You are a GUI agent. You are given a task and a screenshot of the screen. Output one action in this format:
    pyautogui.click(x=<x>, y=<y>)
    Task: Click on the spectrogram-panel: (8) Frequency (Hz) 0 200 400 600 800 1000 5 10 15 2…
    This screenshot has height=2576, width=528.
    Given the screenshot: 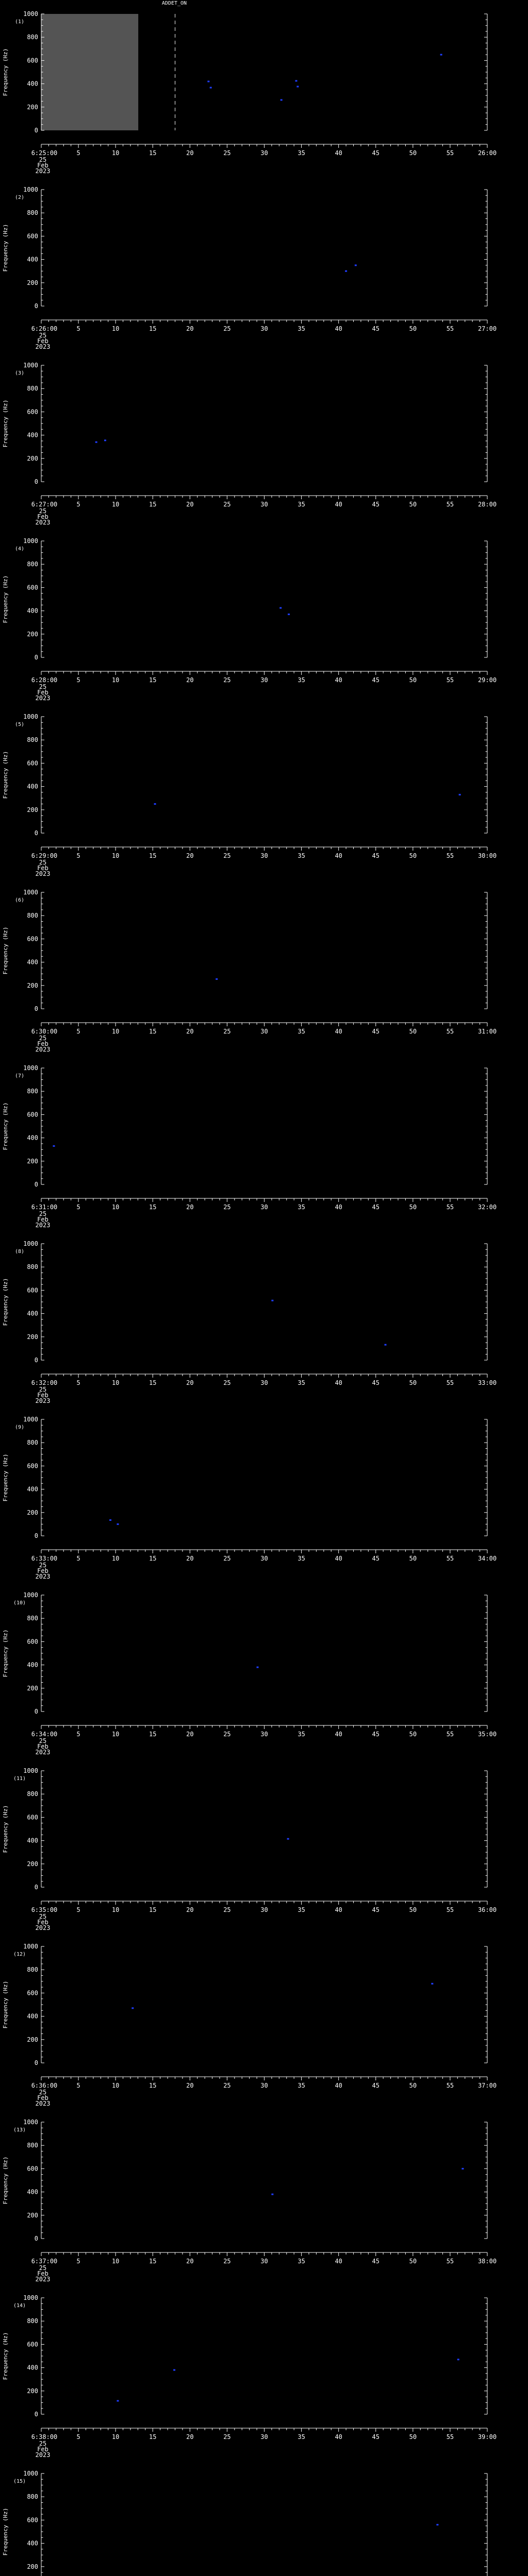 What is the action you would take?
    pyautogui.click(x=249, y=1322)
    